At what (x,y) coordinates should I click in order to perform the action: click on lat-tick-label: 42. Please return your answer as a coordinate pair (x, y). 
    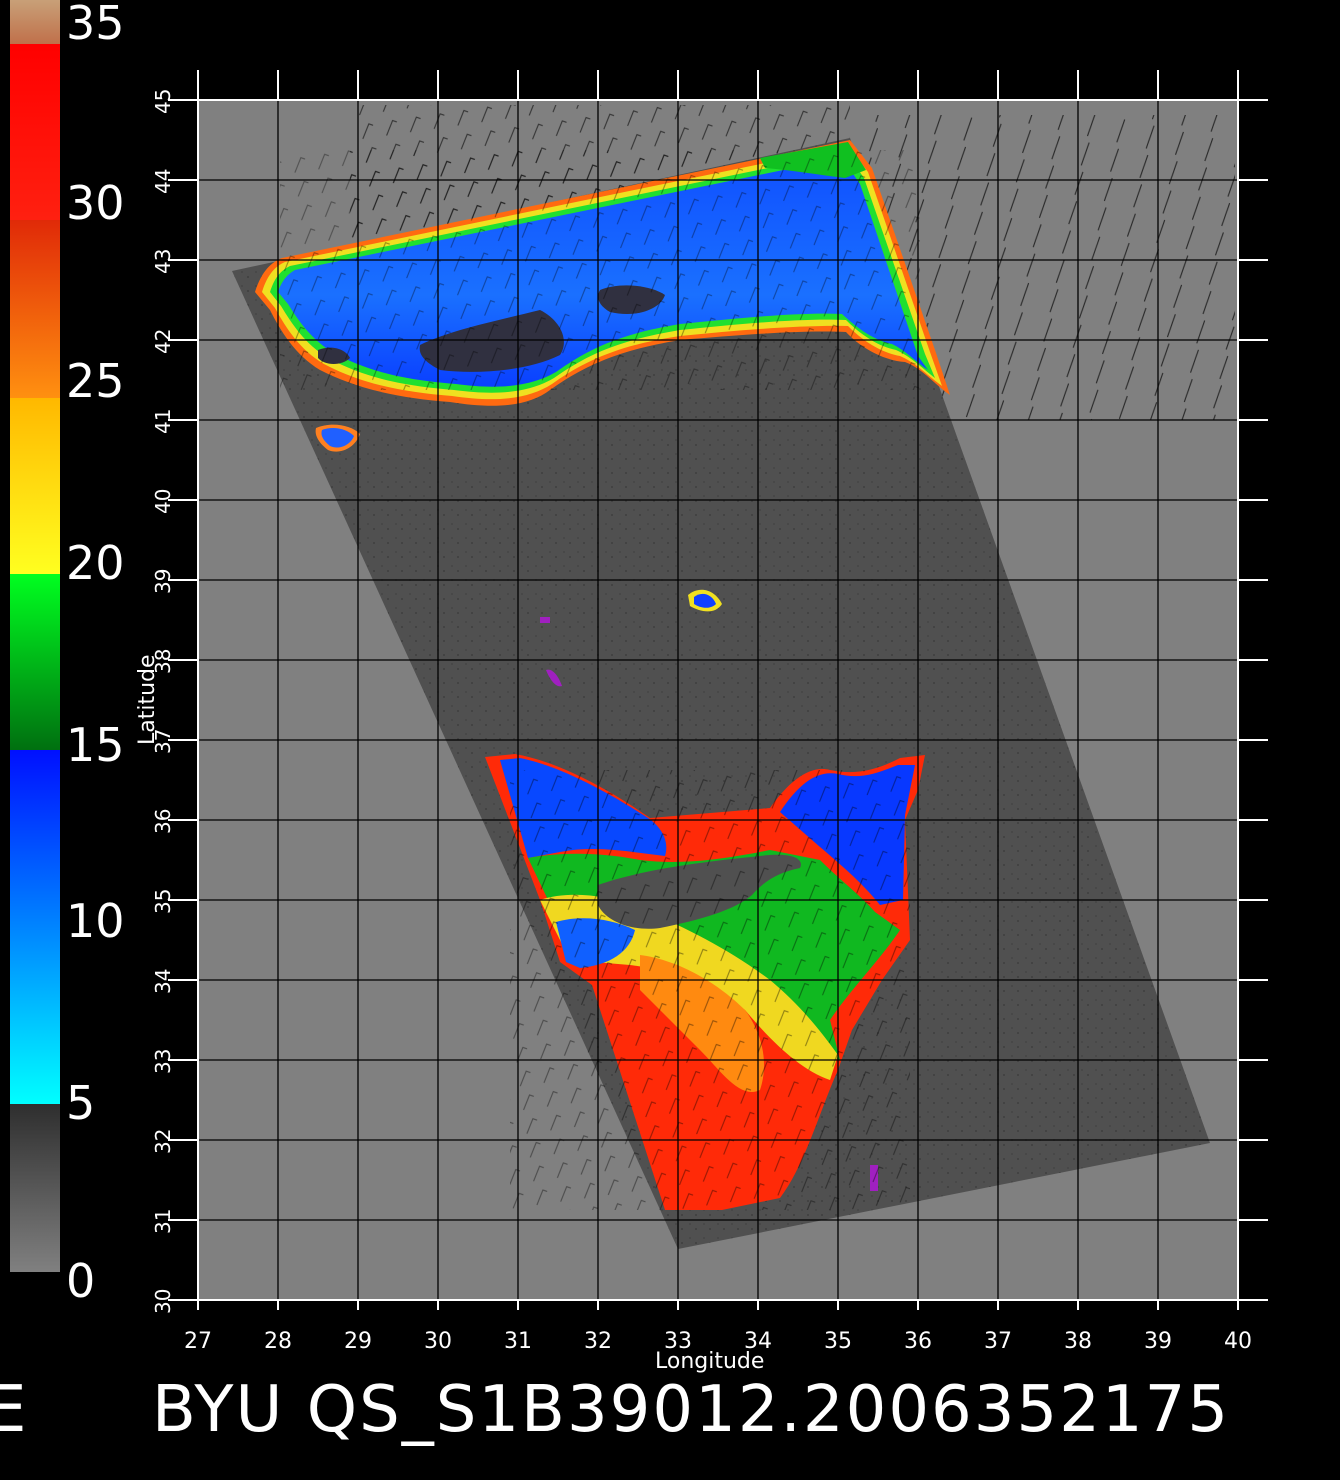
    Looking at the image, I should click on (163, 341).